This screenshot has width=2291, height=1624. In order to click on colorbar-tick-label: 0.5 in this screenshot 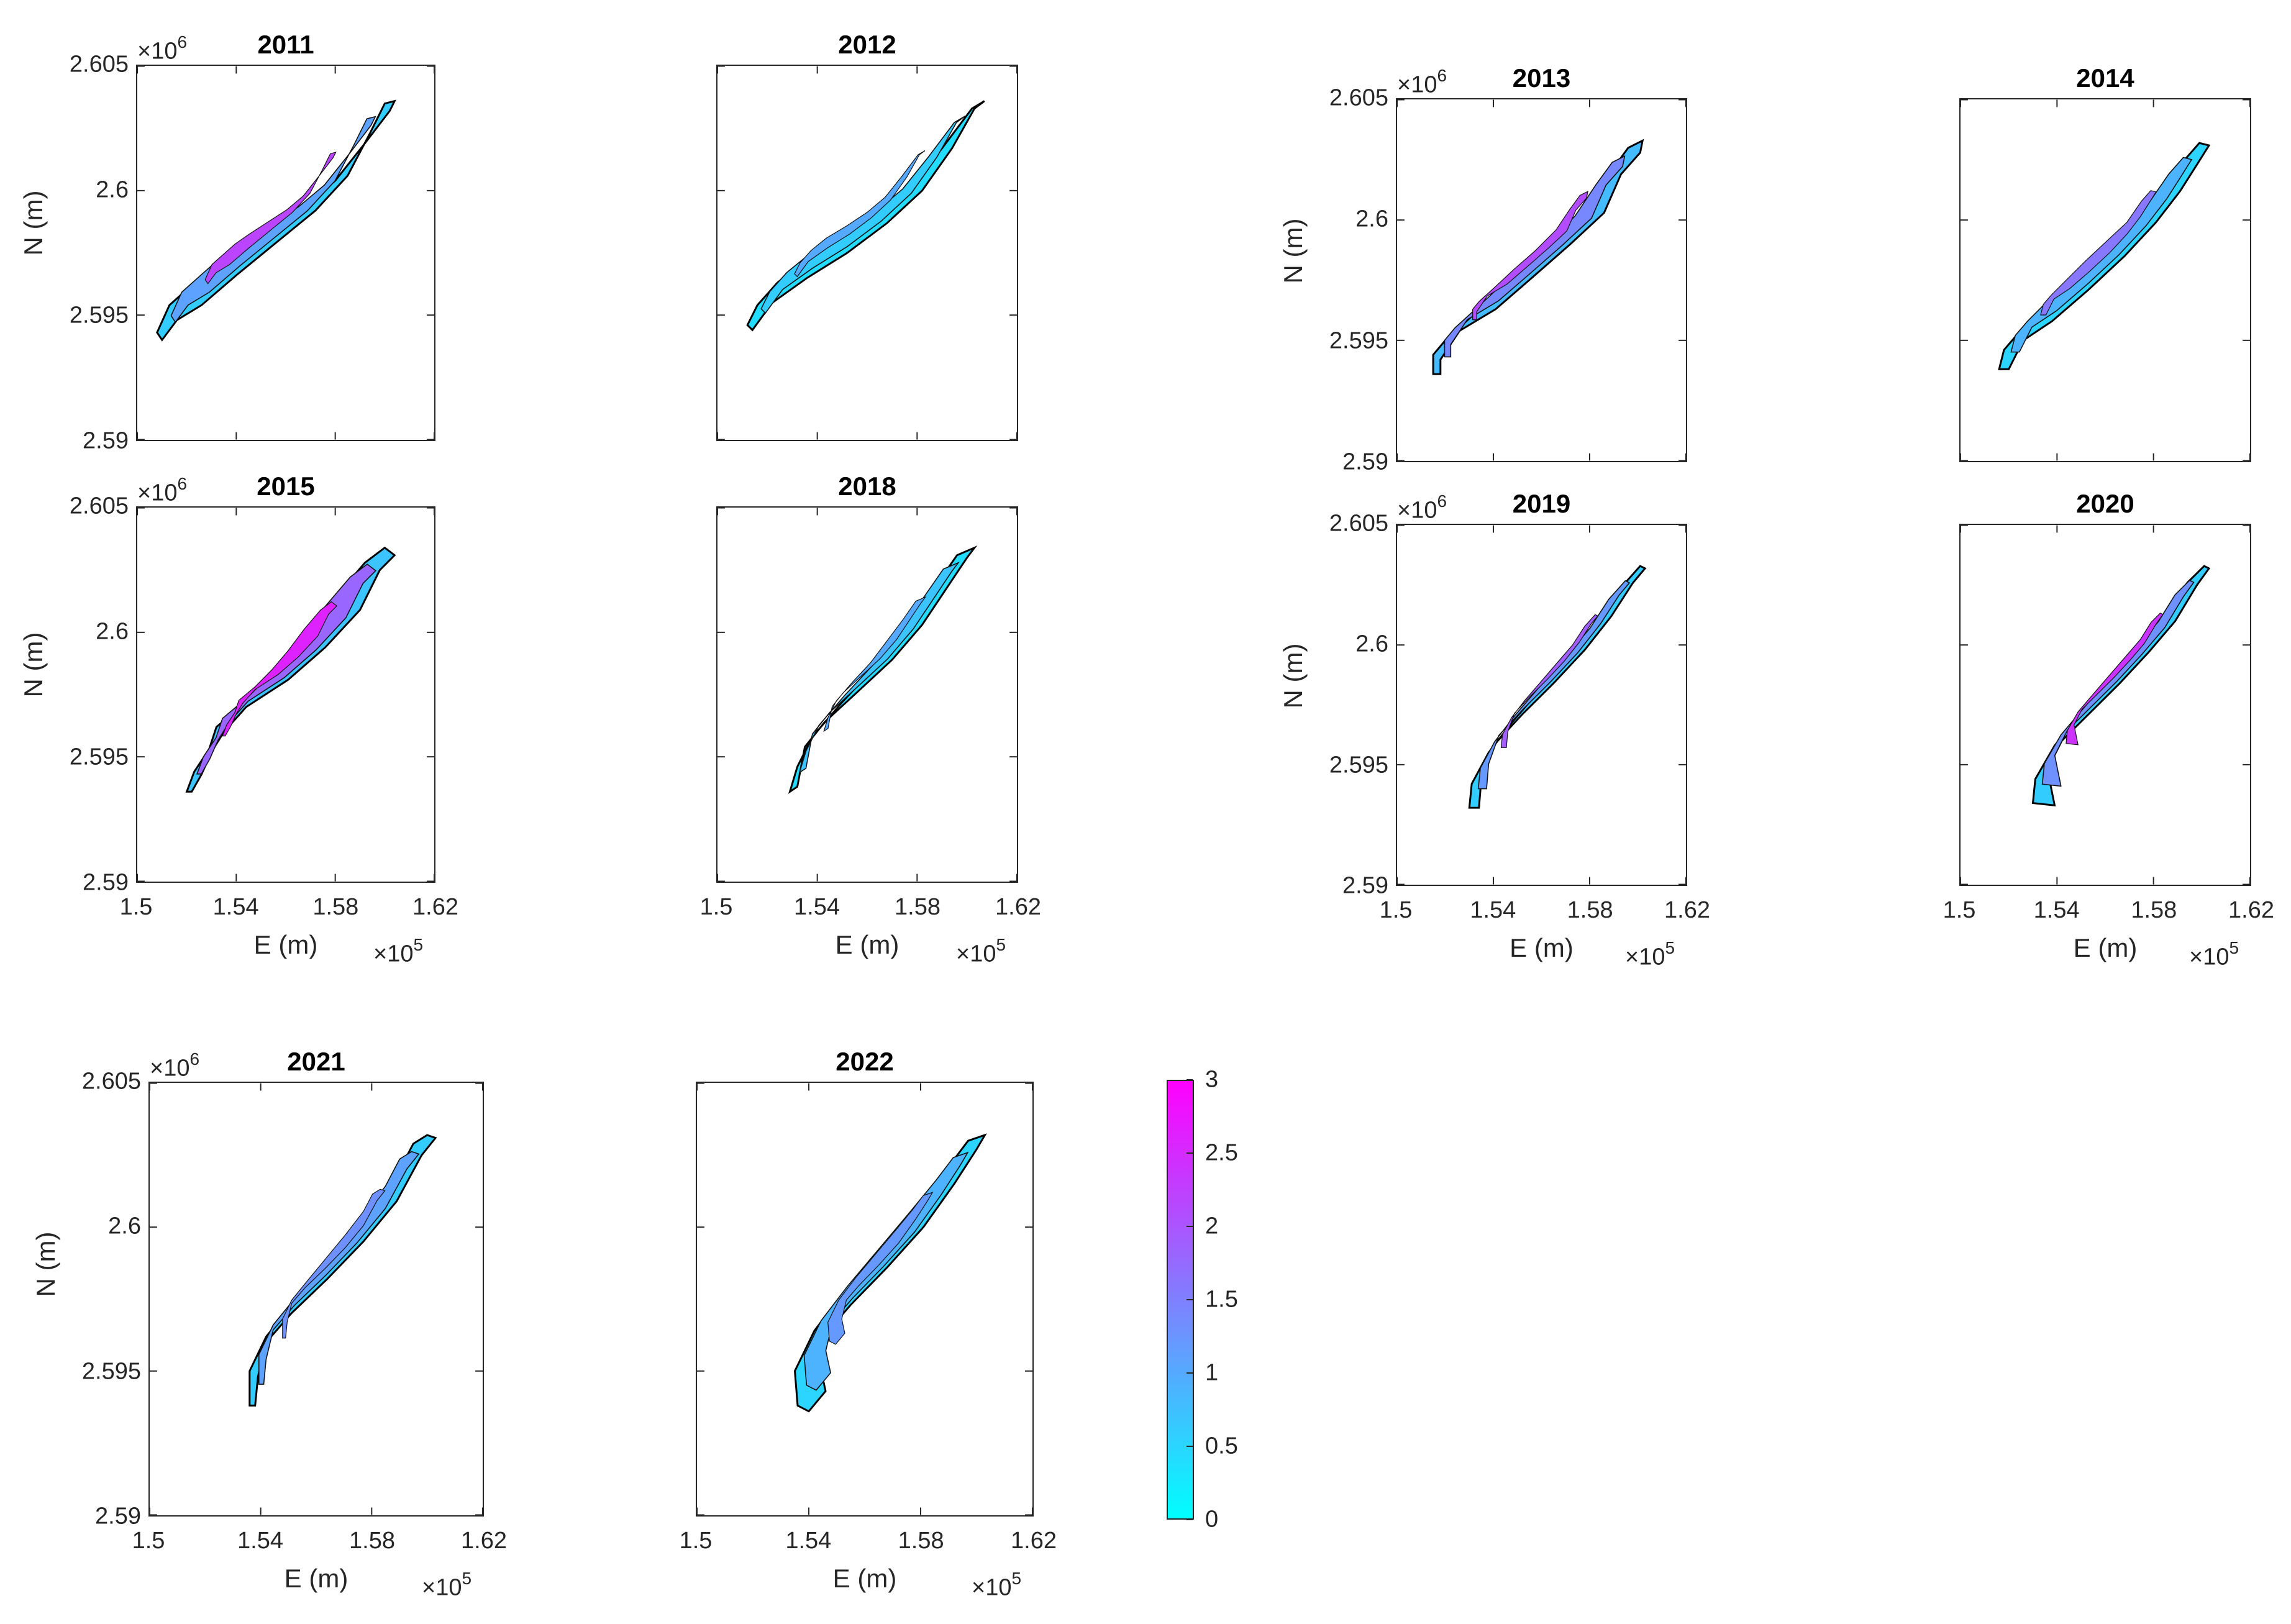, I will do `click(1221, 1446)`.